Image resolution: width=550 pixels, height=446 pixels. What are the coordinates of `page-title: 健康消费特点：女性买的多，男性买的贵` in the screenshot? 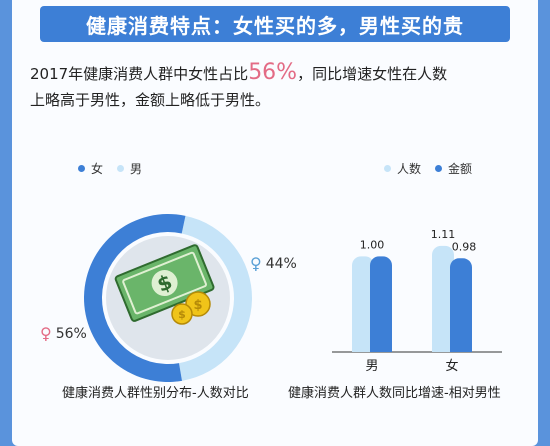 It's located at (275, 24).